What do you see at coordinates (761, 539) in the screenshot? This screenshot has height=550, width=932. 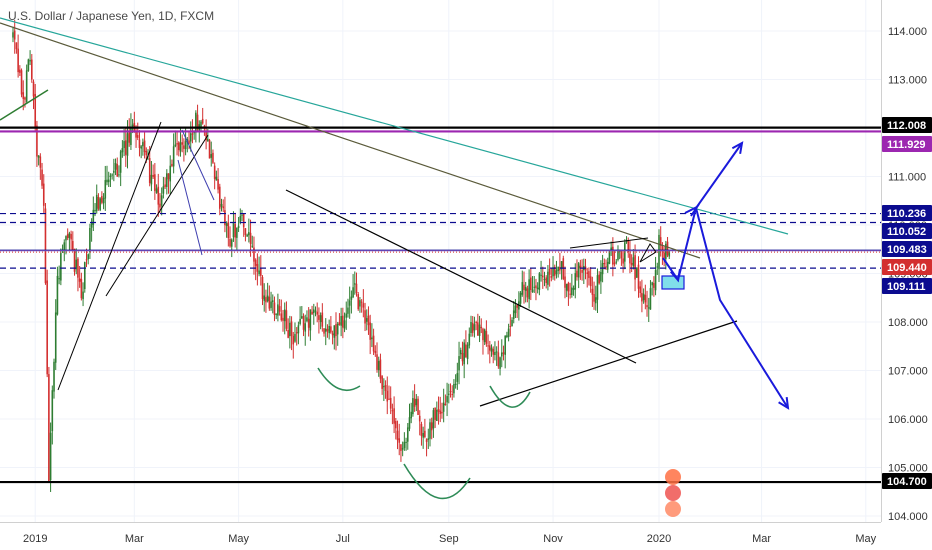 I see `time-tick-label: Mar` at bounding box center [761, 539].